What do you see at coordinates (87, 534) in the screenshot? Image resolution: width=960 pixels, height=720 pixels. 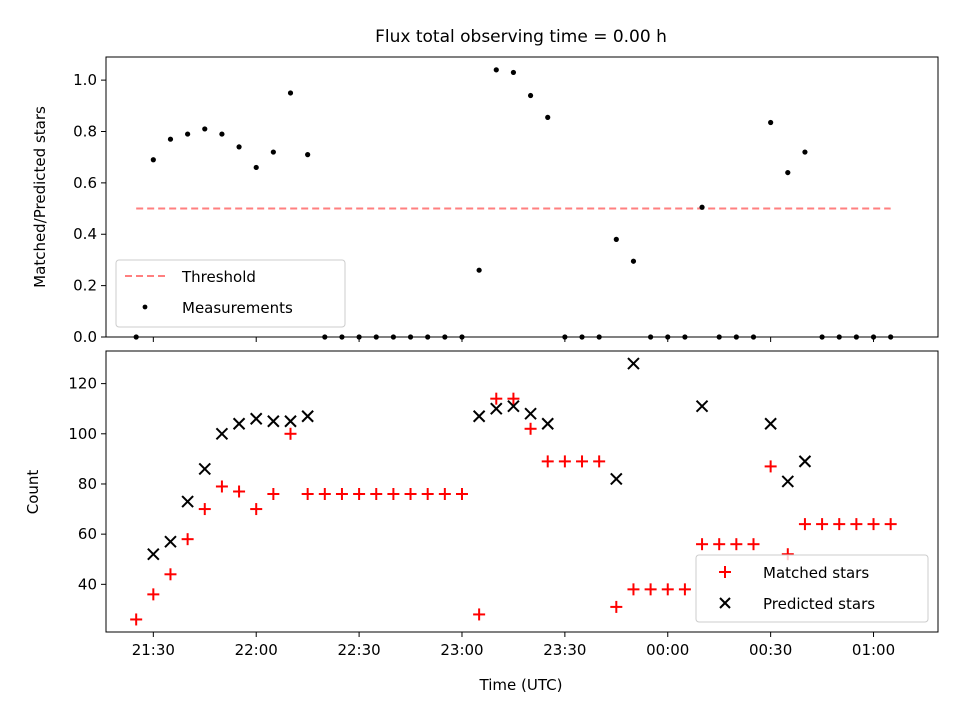 I see `ytick-label: 60` at bounding box center [87, 534].